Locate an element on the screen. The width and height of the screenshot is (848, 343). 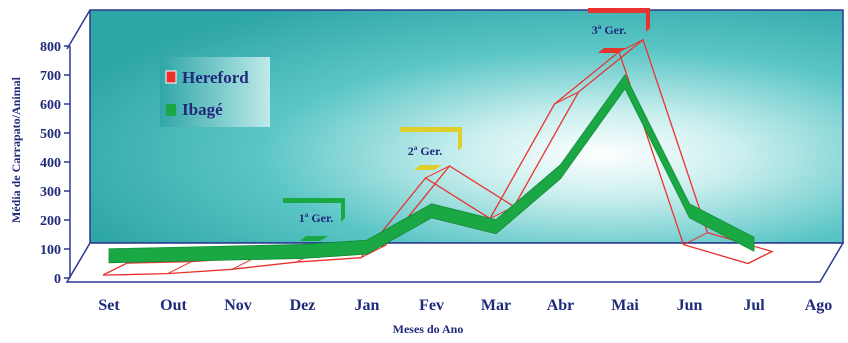
x-tick-label: Mar is located at coordinates (496, 305).